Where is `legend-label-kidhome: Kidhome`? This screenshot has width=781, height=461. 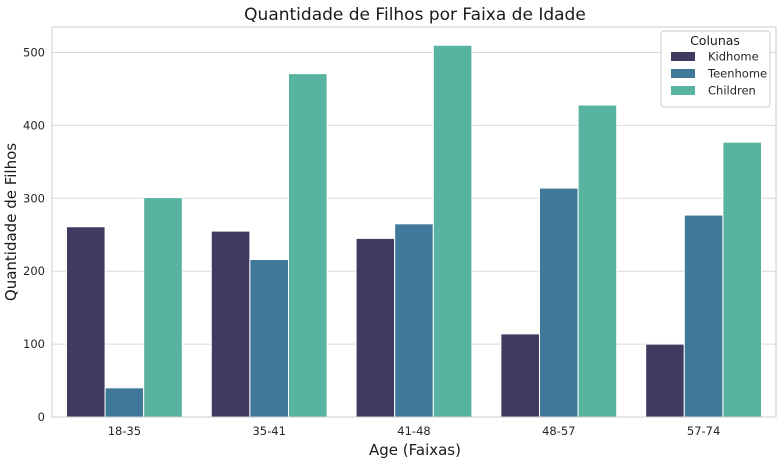 legend-label-kidhome: Kidhome is located at coordinates (733, 57).